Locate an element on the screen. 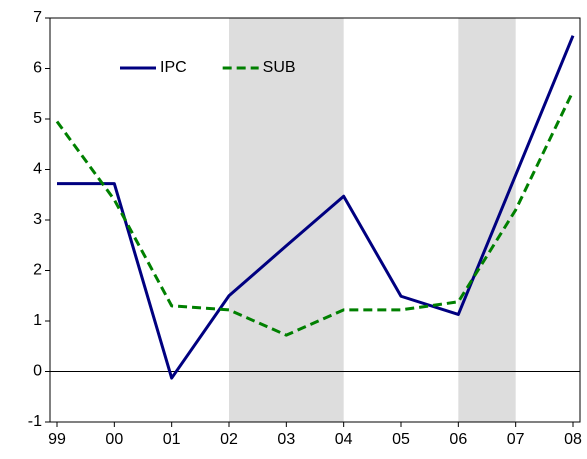 This screenshot has height=459, width=587. x-tick-label: 00 is located at coordinates (114, 439).